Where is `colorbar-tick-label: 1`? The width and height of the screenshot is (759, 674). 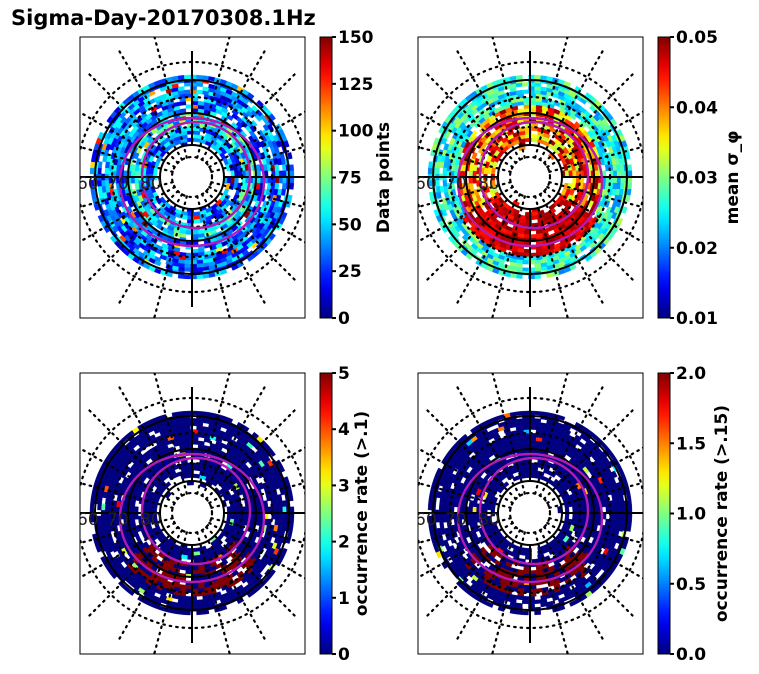
colorbar-tick-label: 1 is located at coordinates (344, 599).